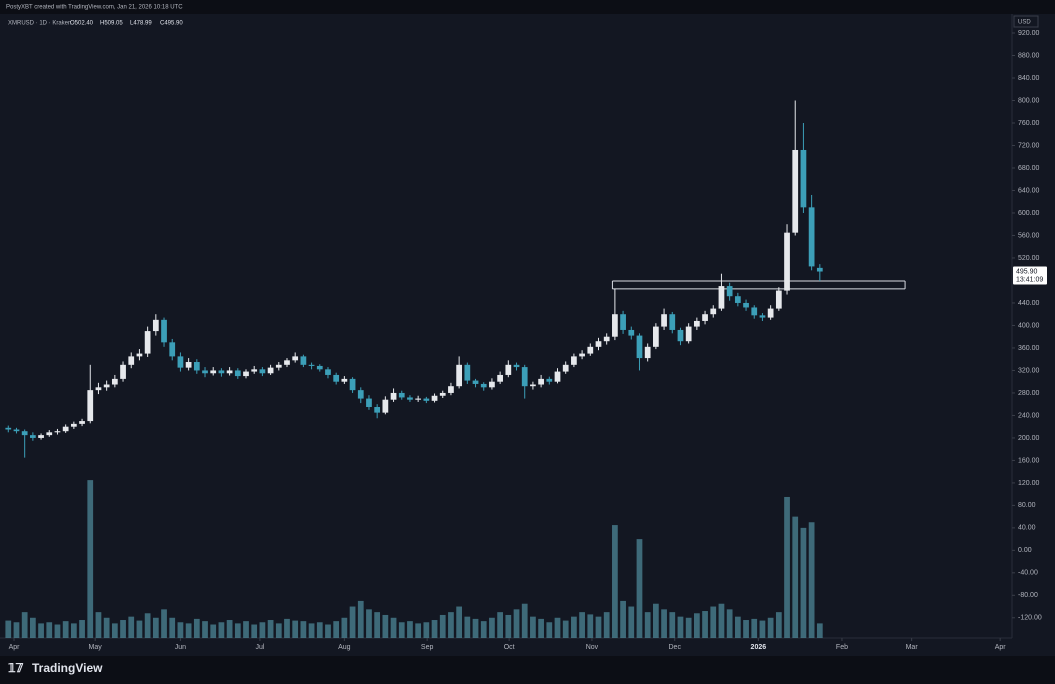 This screenshot has width=1055, height=684. What do you see at coordinates (111, 24) in the screenshot?
I see `ohlc-value: H509.05` at bounding box center [111, 24].